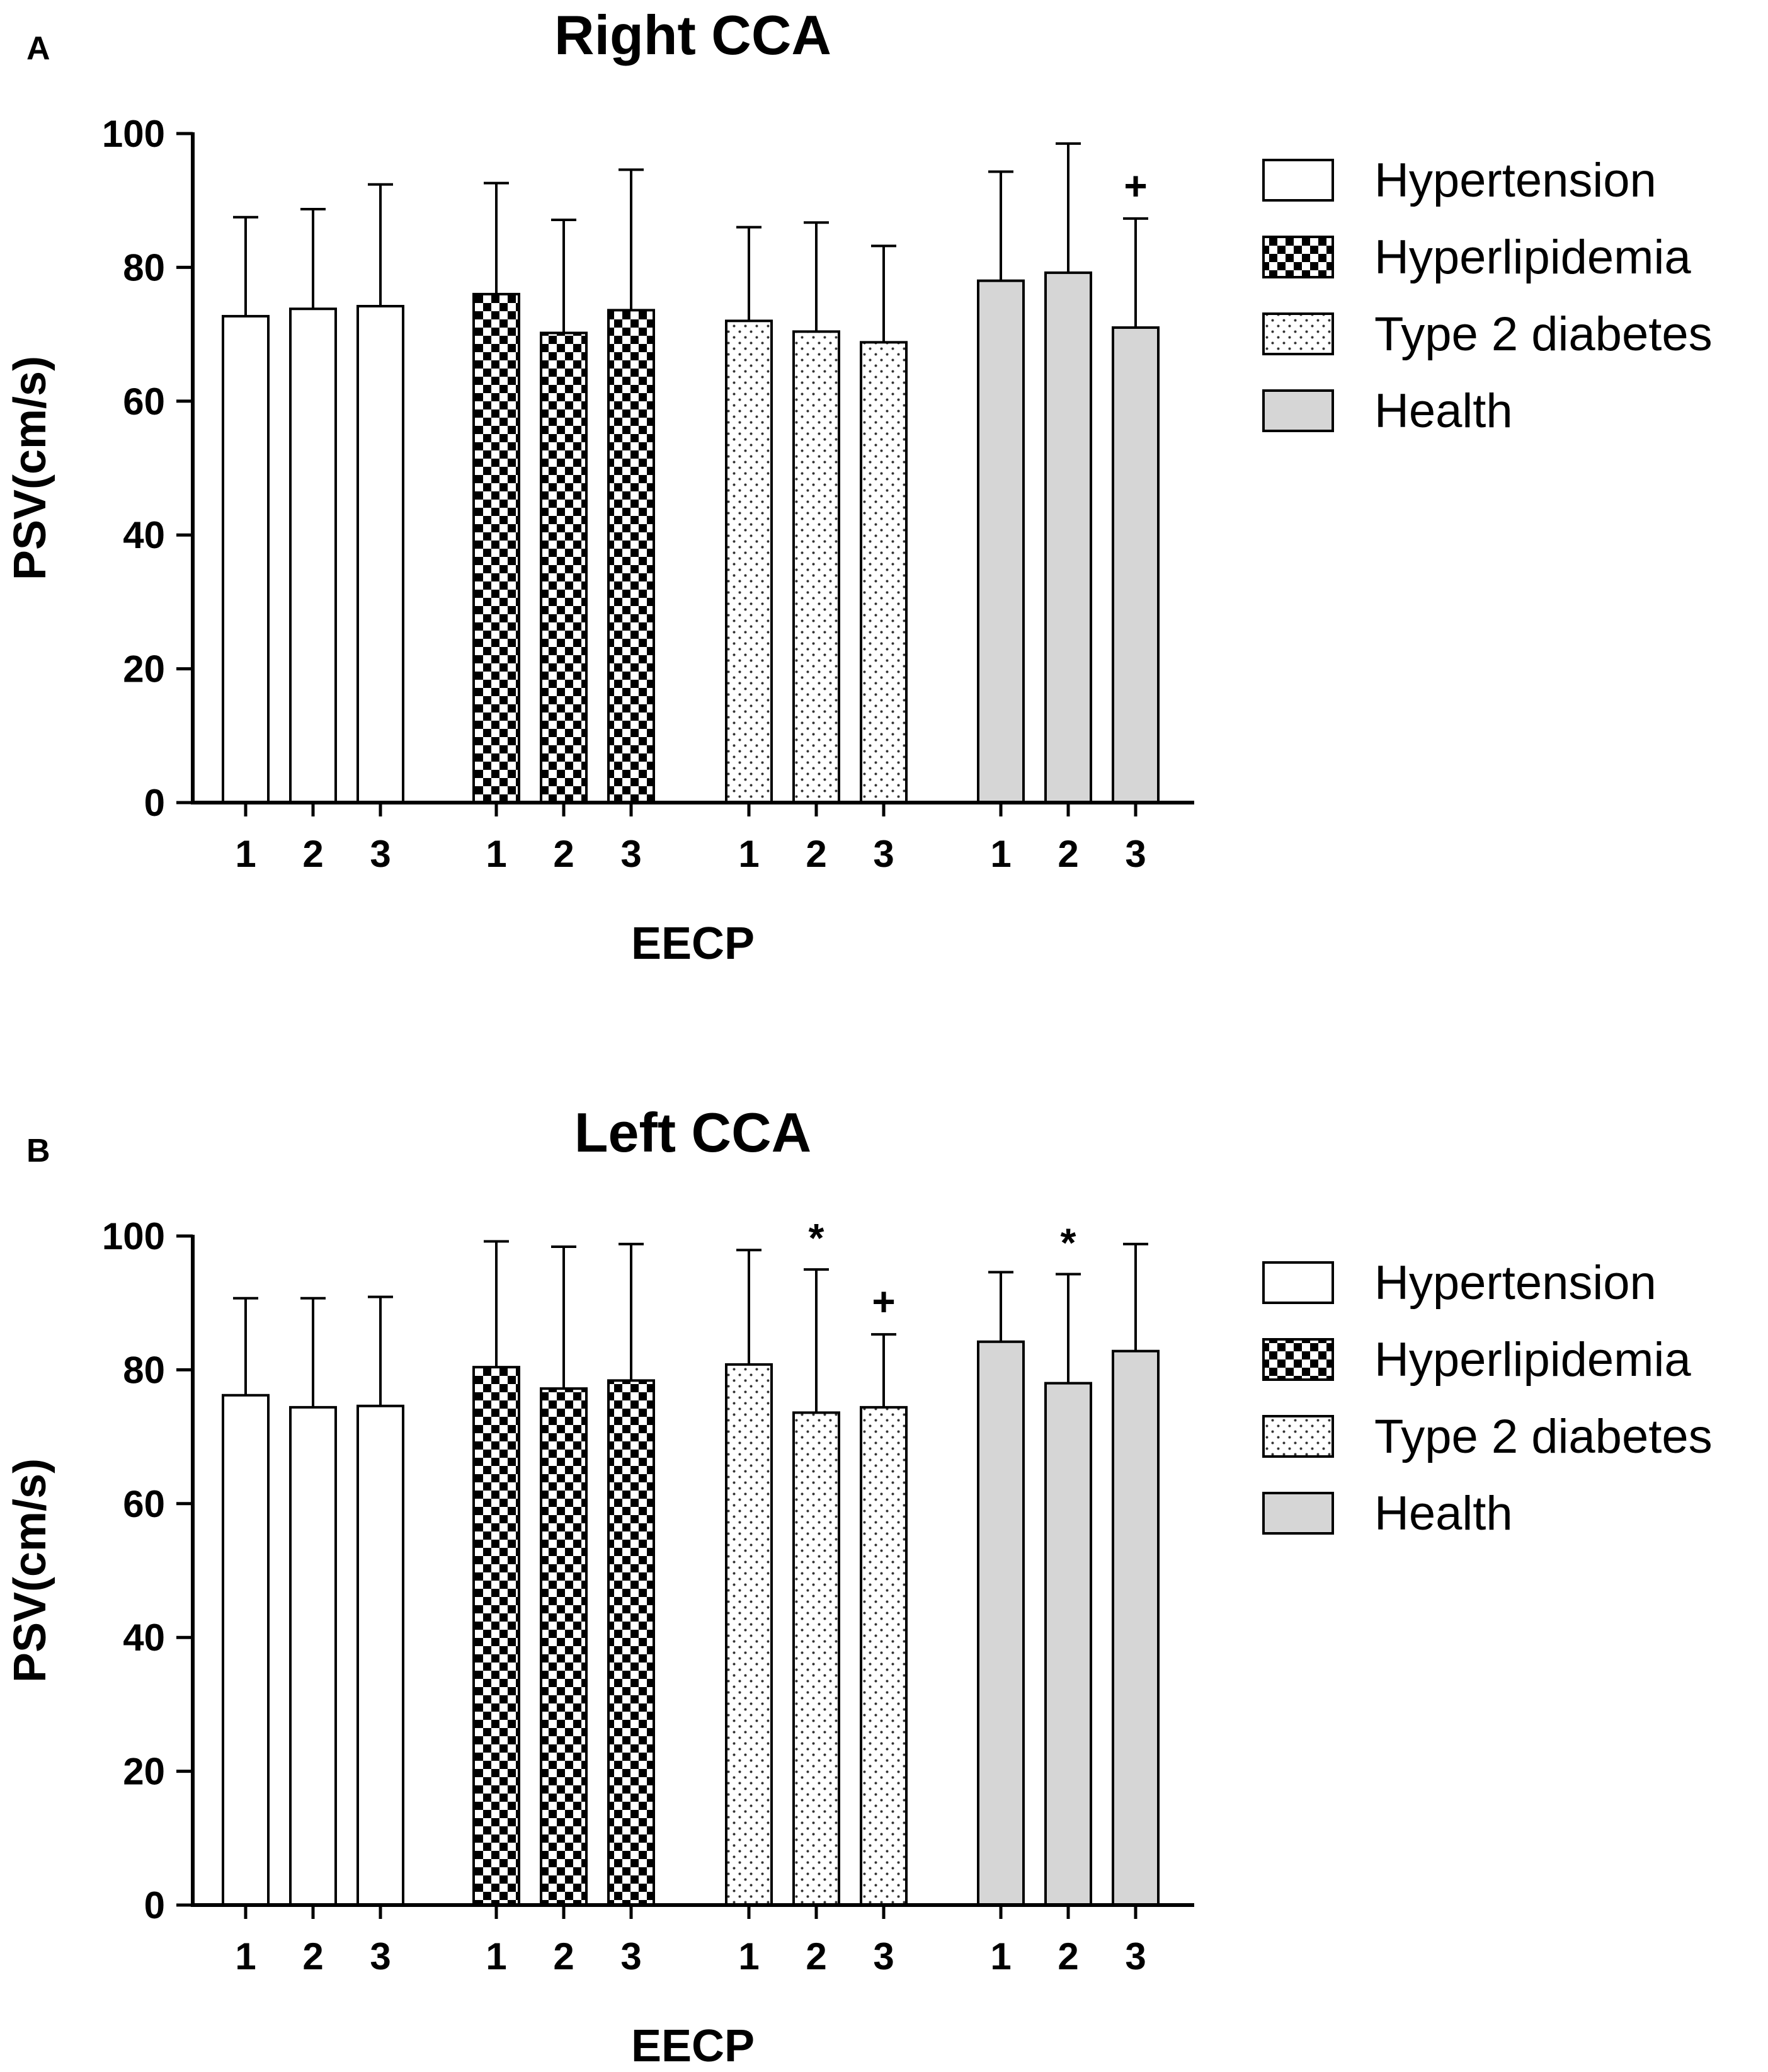 The height and width of the screenshot is (2072, 1768). What do you see at coordinates (38, 1151) in the screenshot?
I see `panel-label: B` at bounding box center [38, 1151].